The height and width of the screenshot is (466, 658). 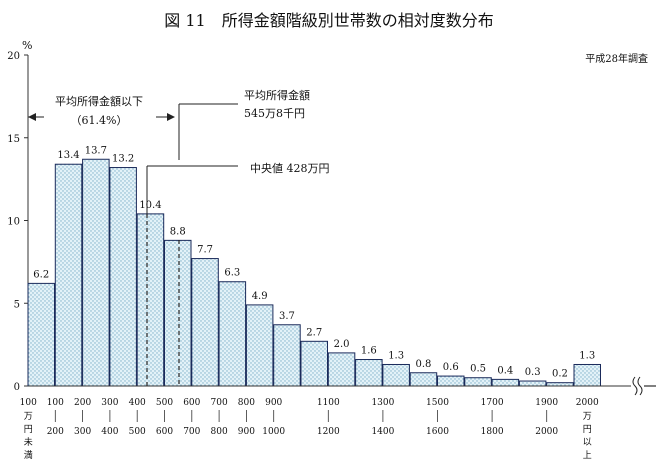 What do you see at coordinates (82, 417) in the screenshot?
I see `x-tick-label-group: 200 300` at bounding box center [82, 417].